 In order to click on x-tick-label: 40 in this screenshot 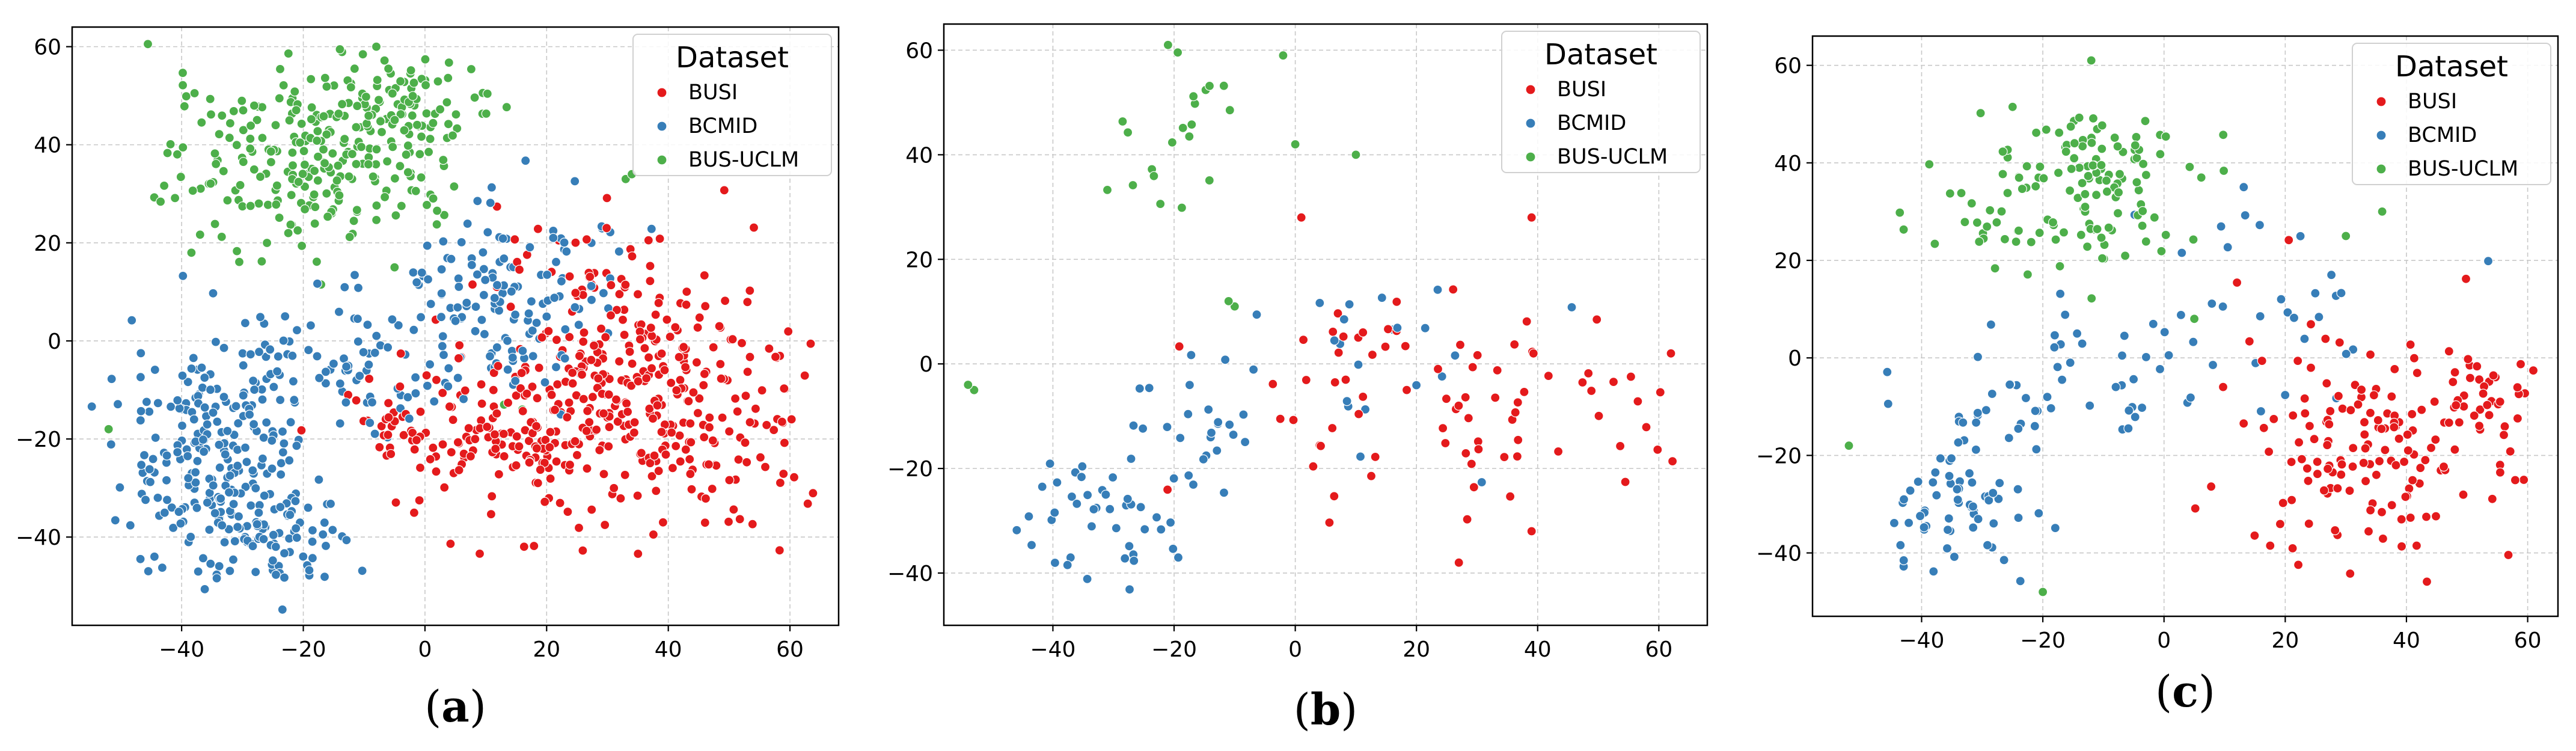, I will do `click(668, 649)`.